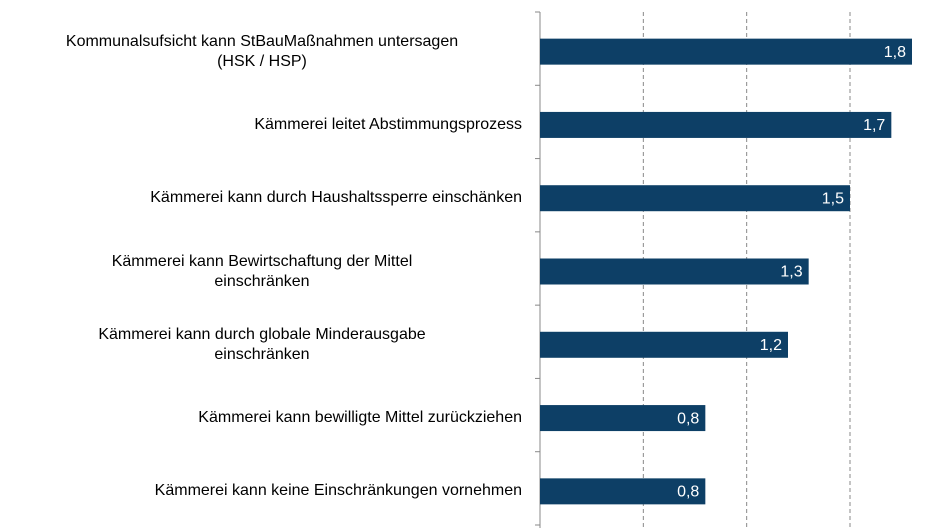 The height and width of the screenshot is (528, 942). I want to click on category-label: Kämmerei leitet Abstimmungsprozess, so click(388, 124).